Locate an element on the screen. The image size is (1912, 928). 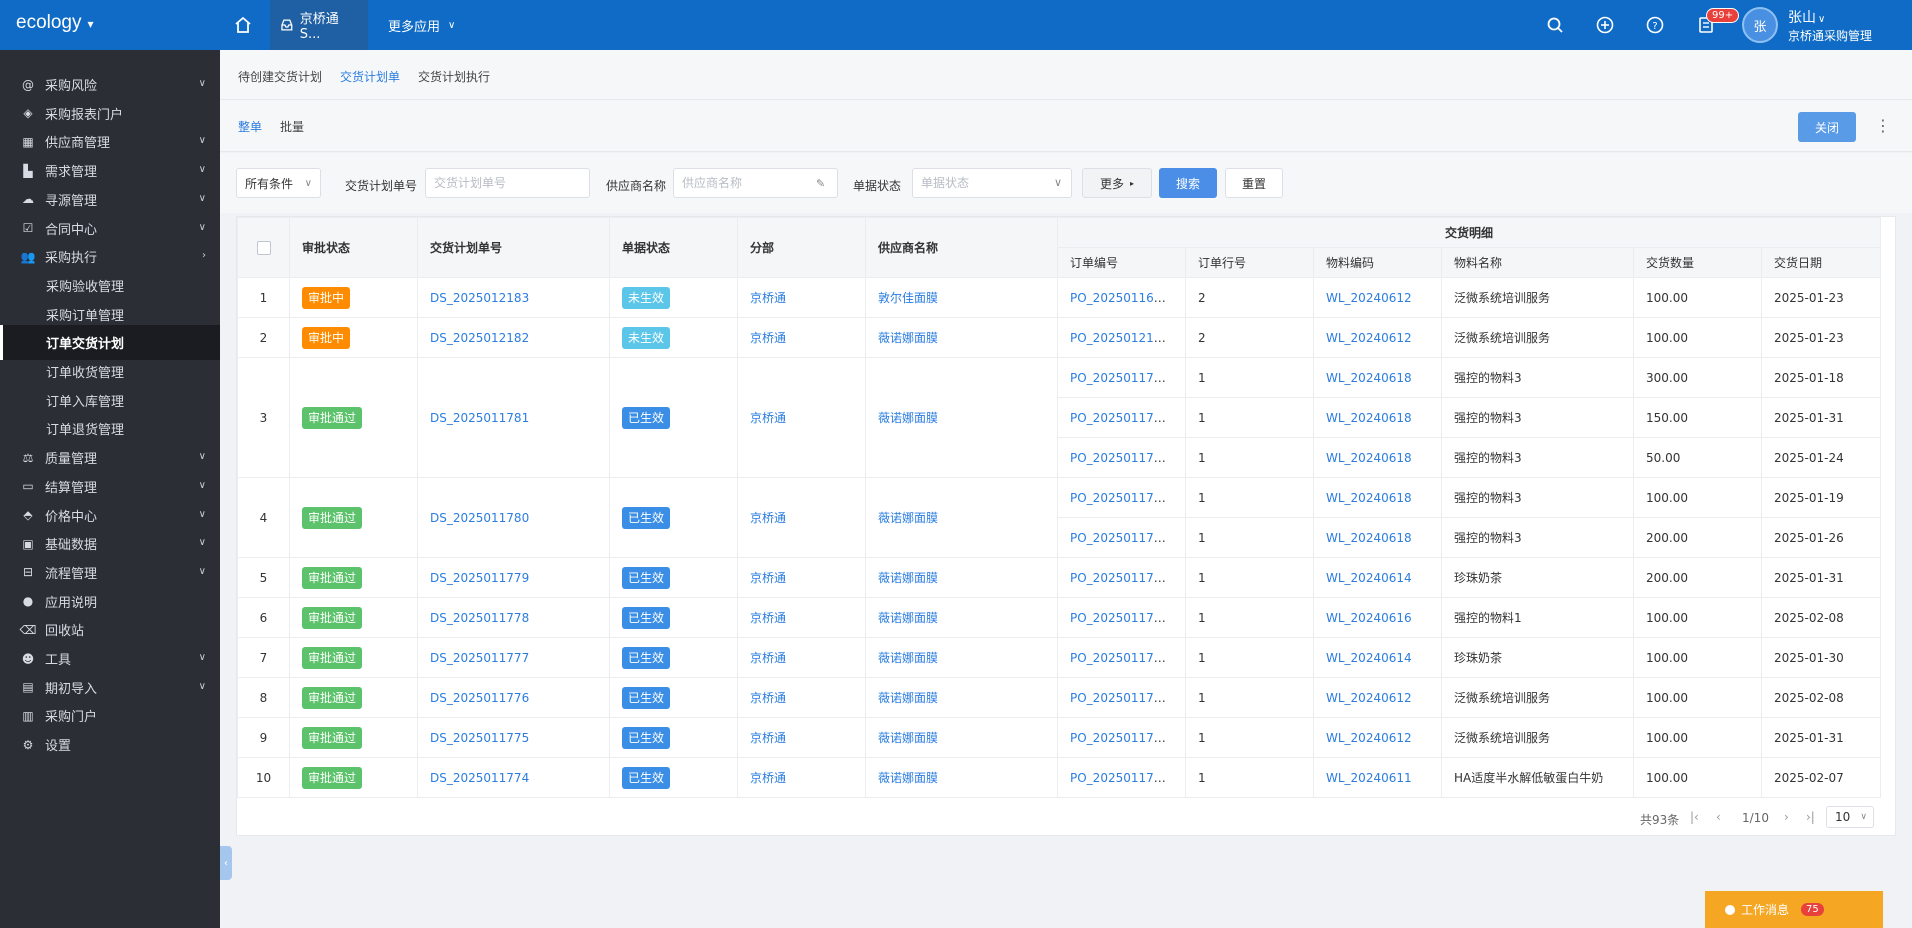
select-all-cell is located at coordinates (263, 247).